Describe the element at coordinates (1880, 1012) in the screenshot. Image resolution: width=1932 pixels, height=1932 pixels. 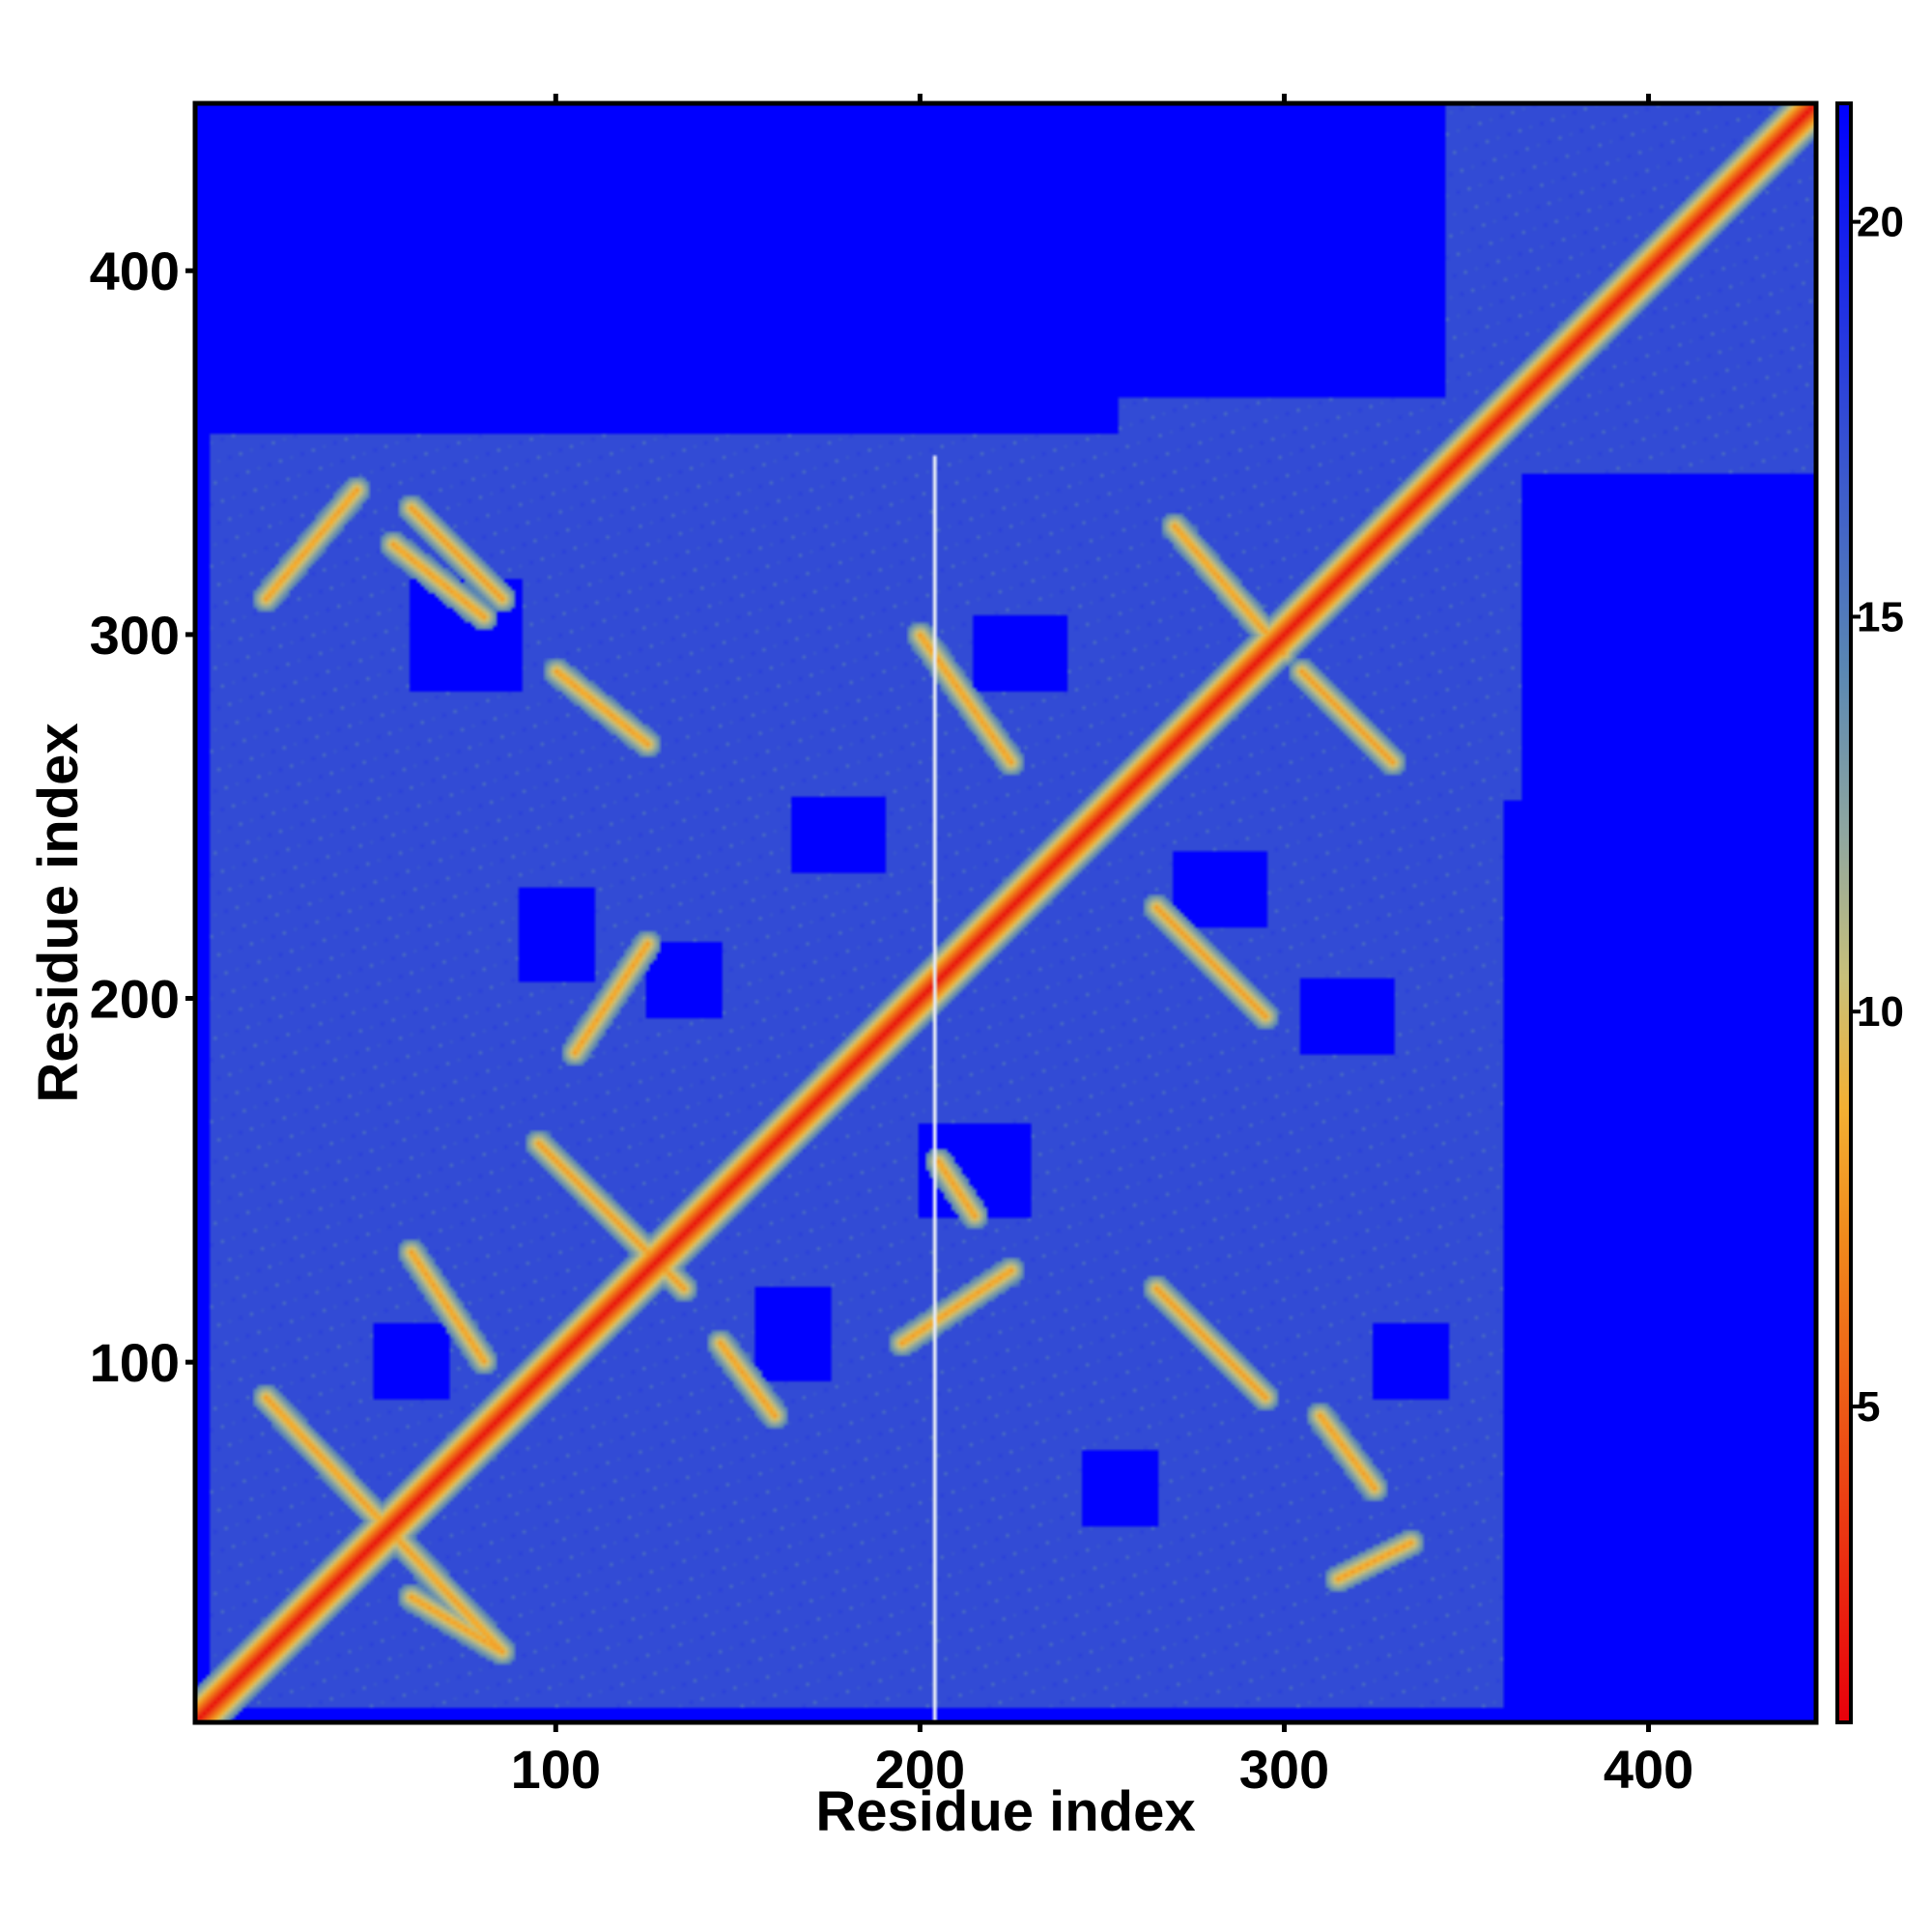
I see `colorbar-tick-label: 10` at that location.